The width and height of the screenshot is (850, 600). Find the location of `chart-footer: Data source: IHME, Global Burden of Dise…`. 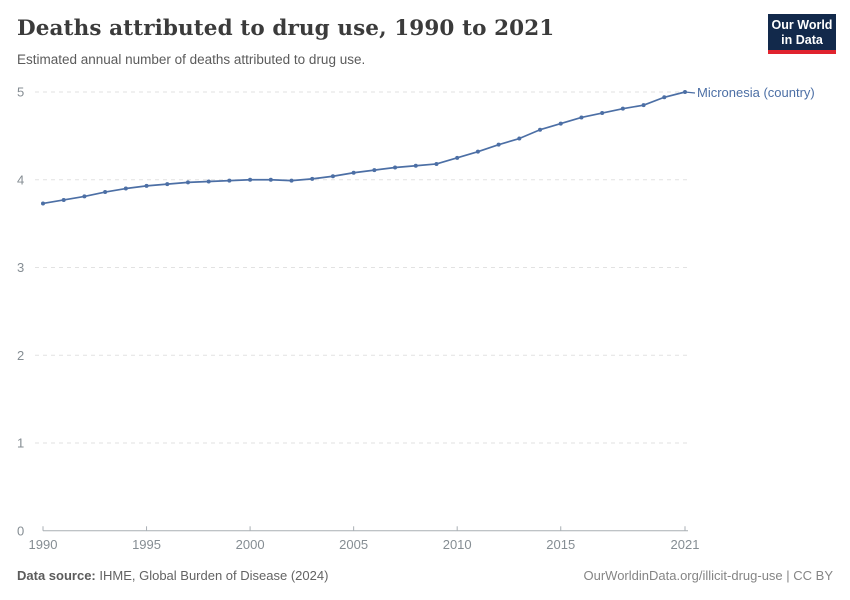

chart-footer: Data source: IHME, Global Burden of Dise… is located at coordinates (425, 575).